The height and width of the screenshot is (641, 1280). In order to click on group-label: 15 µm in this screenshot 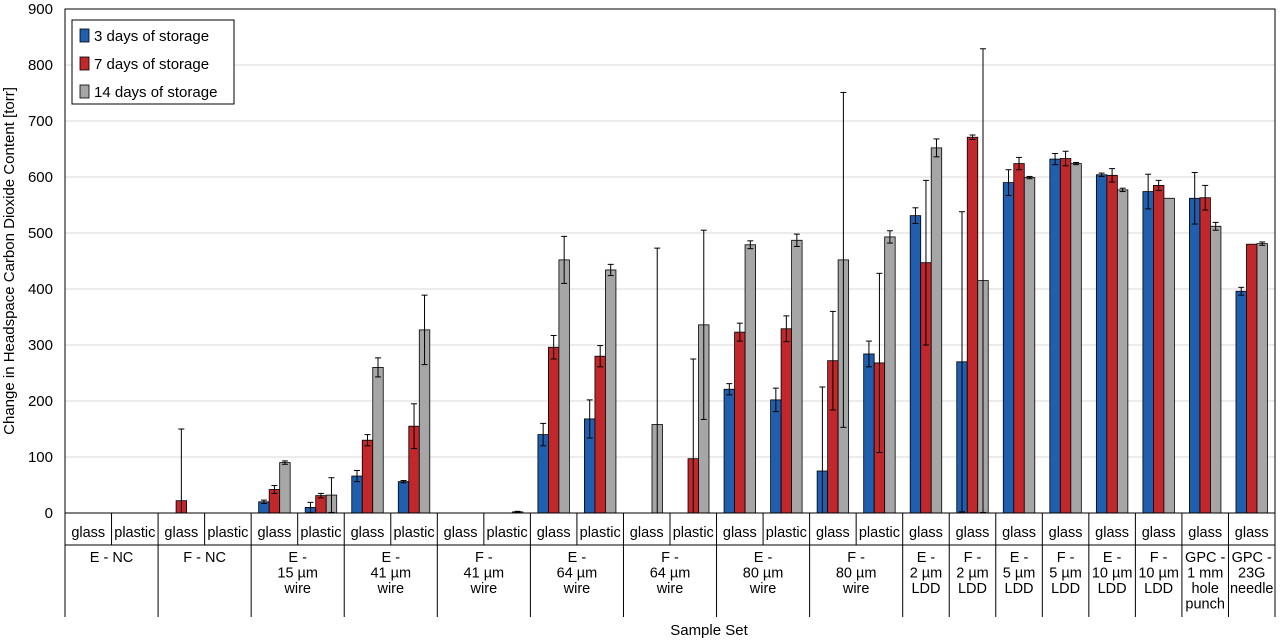, I will do `click(297, 574)`.